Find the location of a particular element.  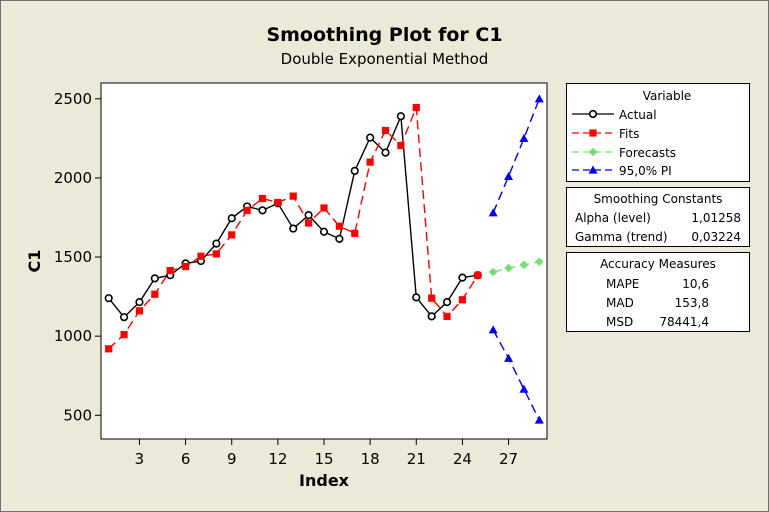

series-diamond is located at coordinates (516, 267).